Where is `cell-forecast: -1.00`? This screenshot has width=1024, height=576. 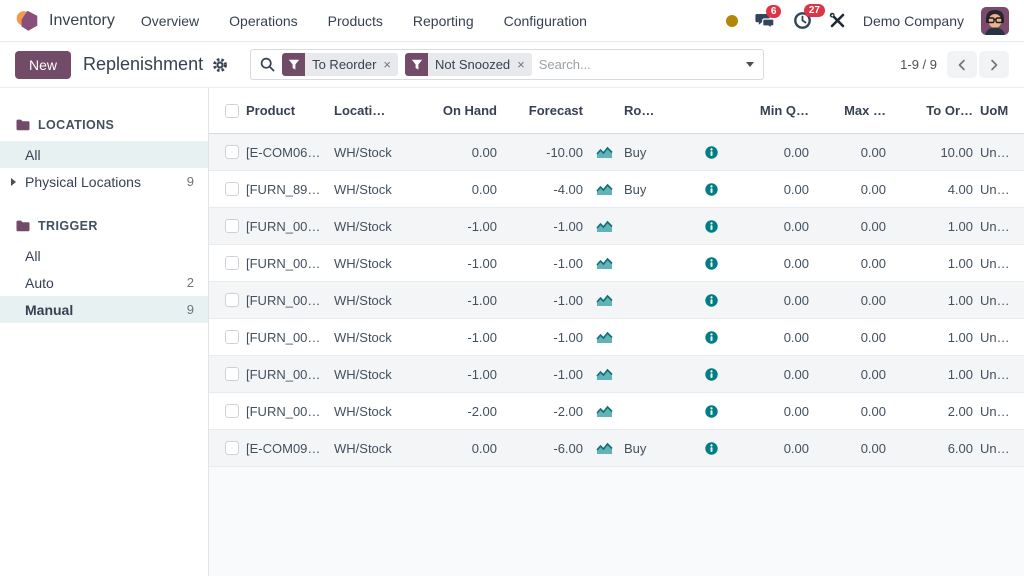 cell-forecast: -1.00 is located at coordinates (568, 263).